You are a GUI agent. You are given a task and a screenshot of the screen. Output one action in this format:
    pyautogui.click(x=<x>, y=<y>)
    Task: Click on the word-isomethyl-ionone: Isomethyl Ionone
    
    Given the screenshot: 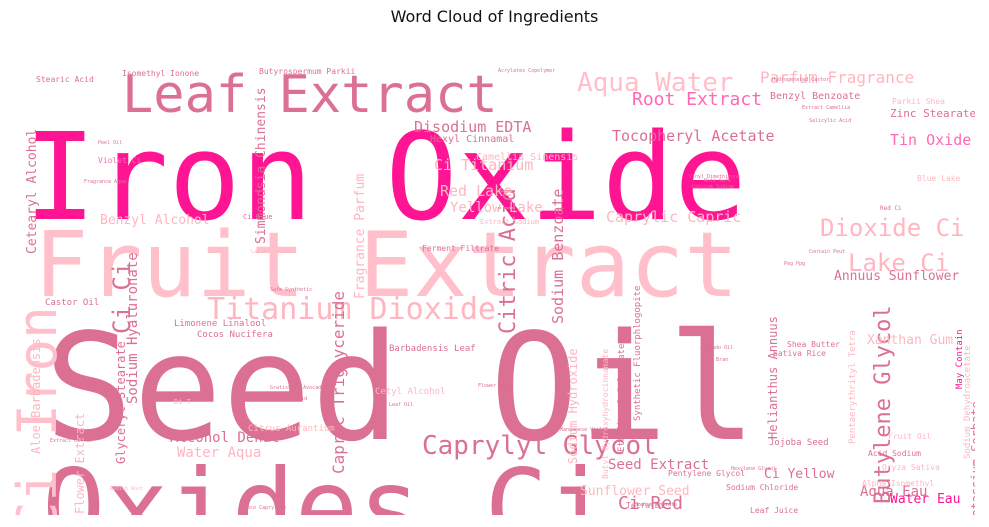 What is the action you would take?
    pyautogui.click(x=160, y=73)
    